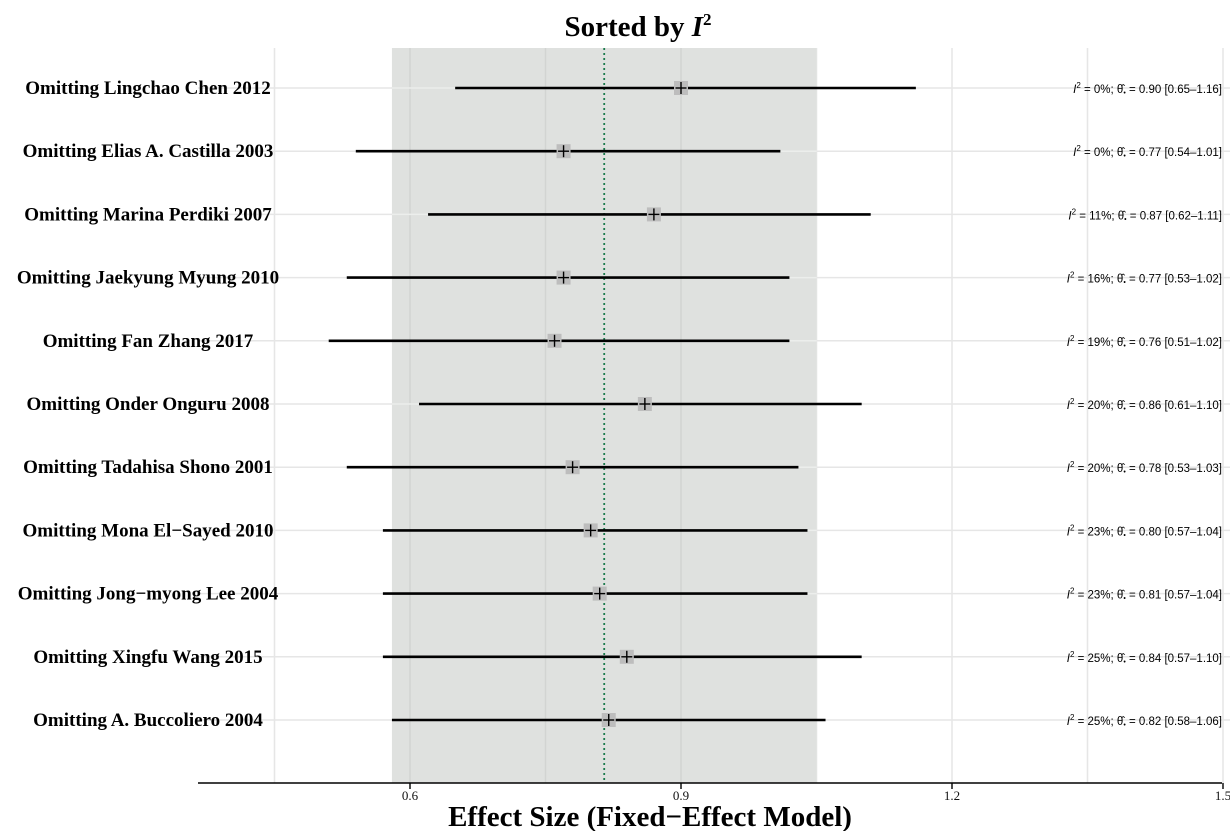  Describe the element at coordinates (148, 214) in the screenshot. I see `study-label: Omitting Marina Perdiki 2007` at that location.